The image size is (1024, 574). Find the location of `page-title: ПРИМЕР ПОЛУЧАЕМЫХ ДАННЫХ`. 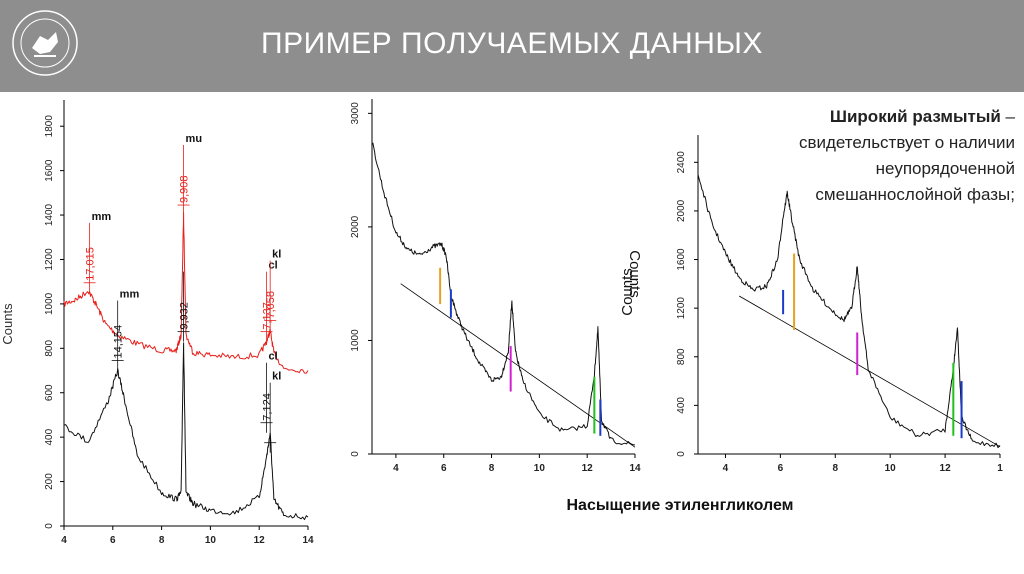

page-title: ПРИМЕР ПОЛУЧАЕМЫХ ДАННЫХ is located at coordinates (512, 43).